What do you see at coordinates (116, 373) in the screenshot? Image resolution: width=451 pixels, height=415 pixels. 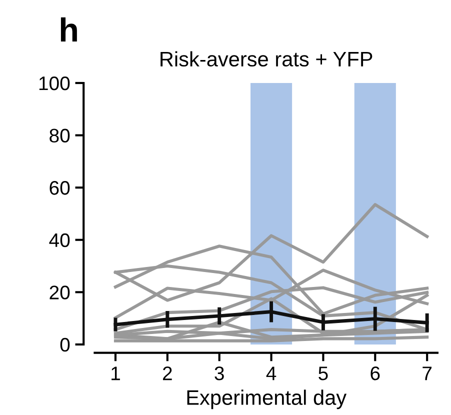 I see `x-tick-label: 1` at bounding box center [116, 373].